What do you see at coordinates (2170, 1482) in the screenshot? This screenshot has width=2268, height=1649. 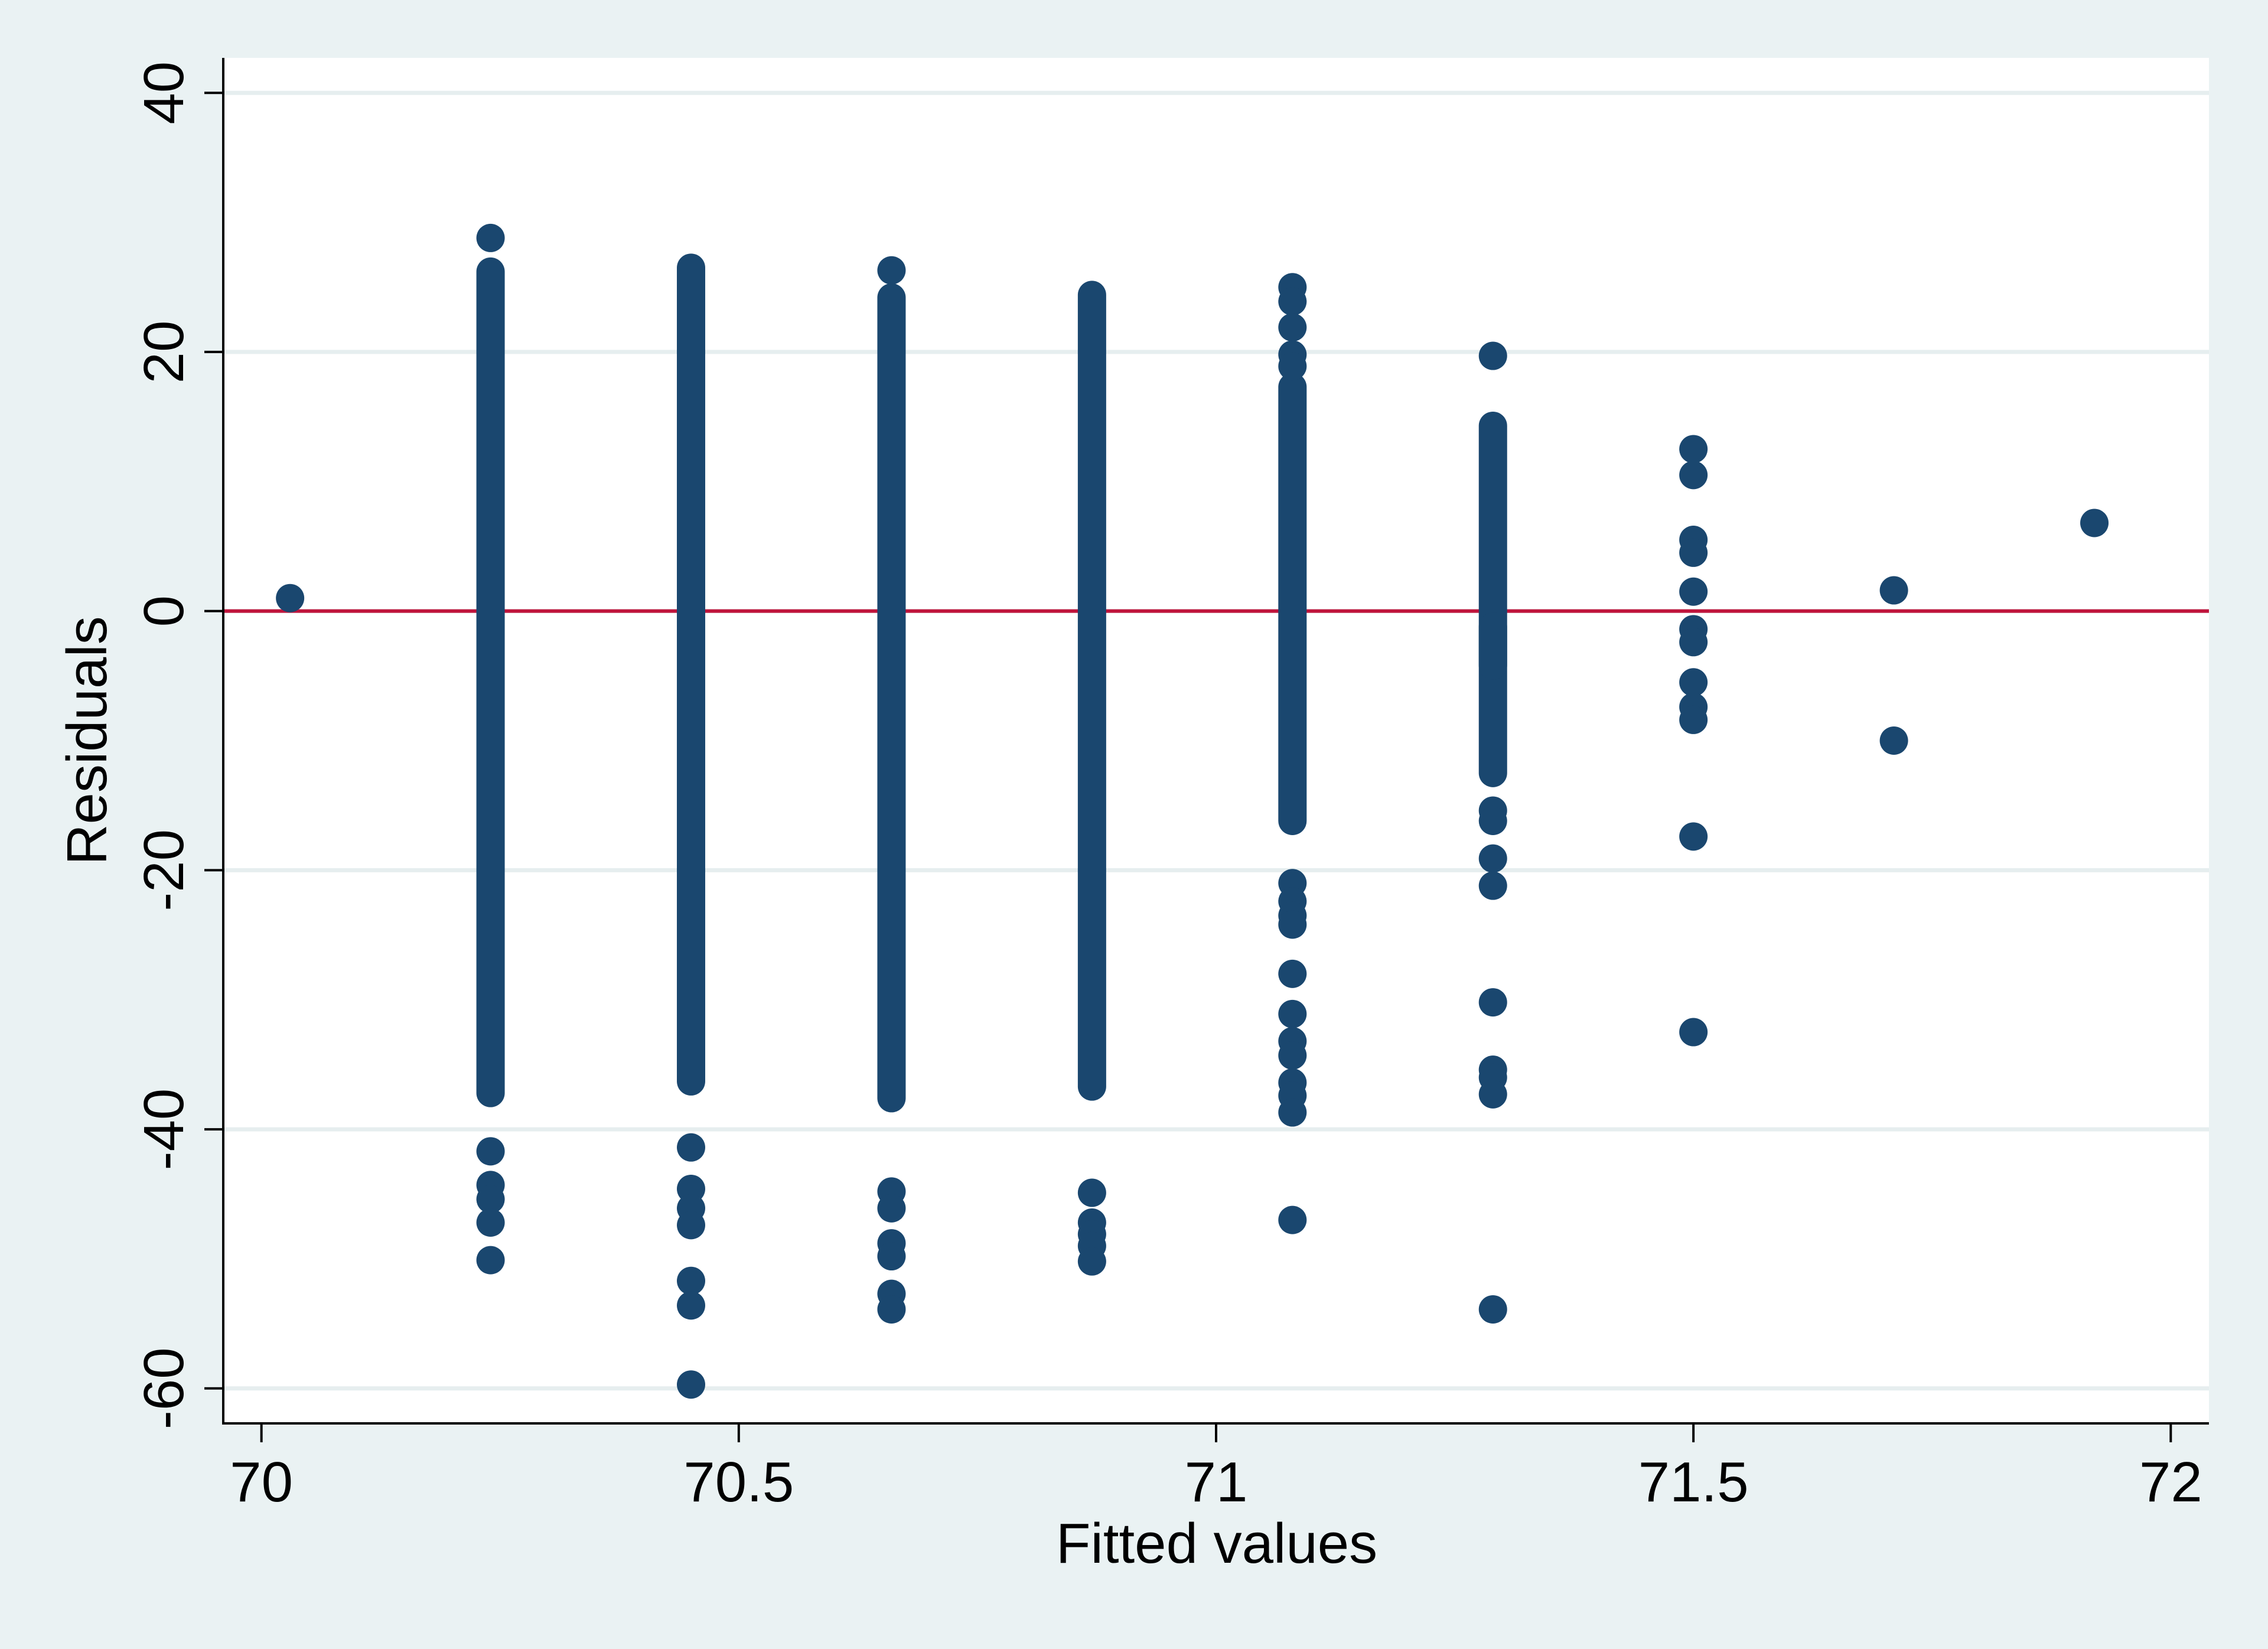 I see `x-tick-label-72: 72` at bounding box center [2170, 1482].